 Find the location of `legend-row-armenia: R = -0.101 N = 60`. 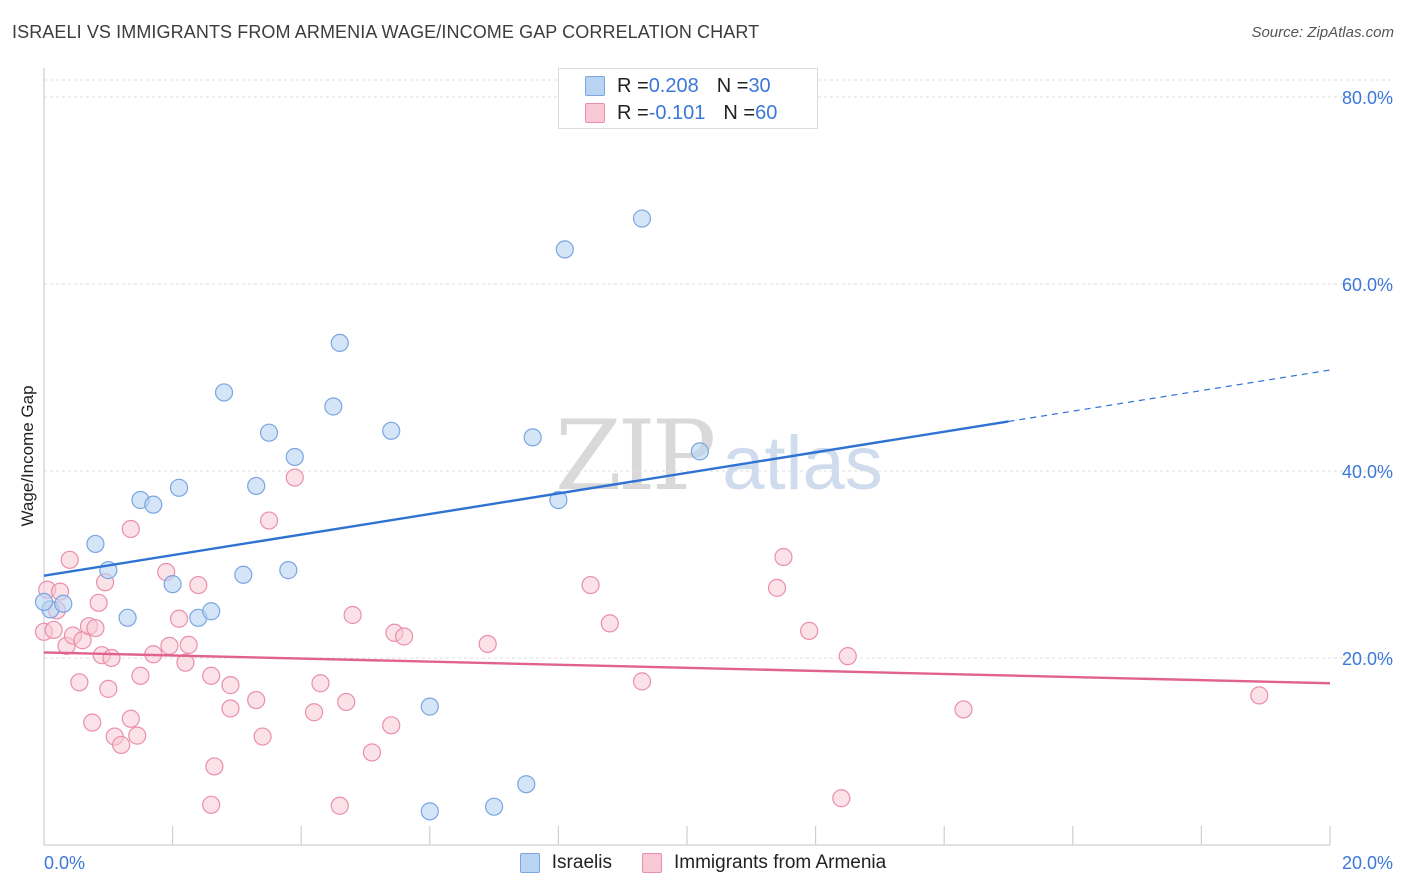

legend-row-armenia: R = -0.101 N = 60 is located at coordinates (681, 113).